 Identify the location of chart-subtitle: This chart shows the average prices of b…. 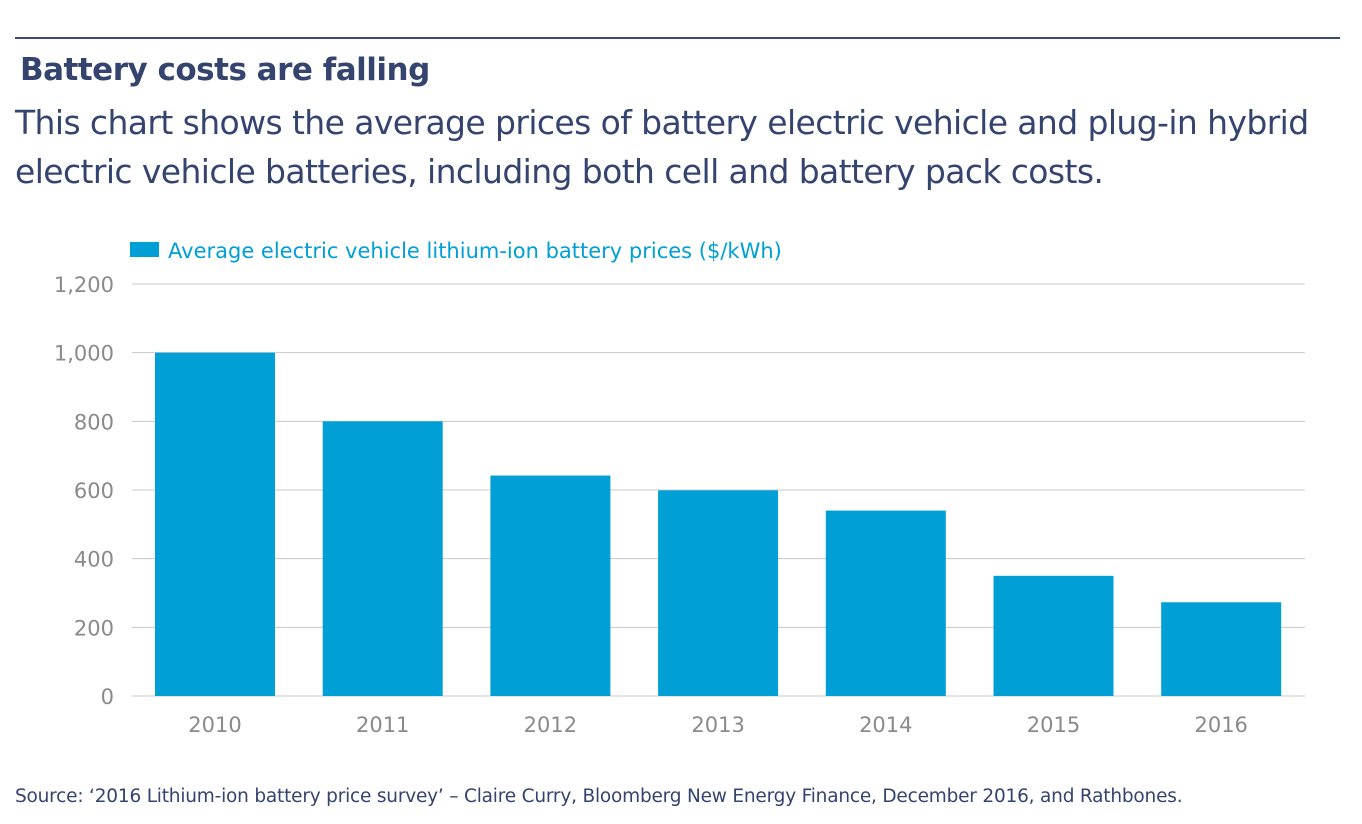
(662, 147).